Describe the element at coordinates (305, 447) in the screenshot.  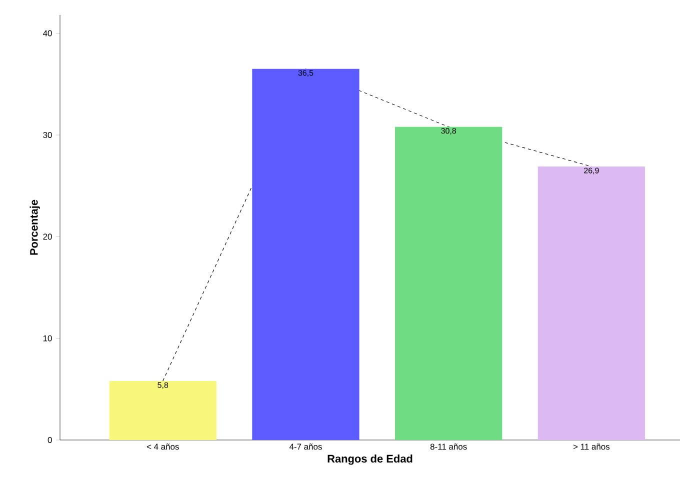
I see `x-tick-label: 4-7 años` at that location.